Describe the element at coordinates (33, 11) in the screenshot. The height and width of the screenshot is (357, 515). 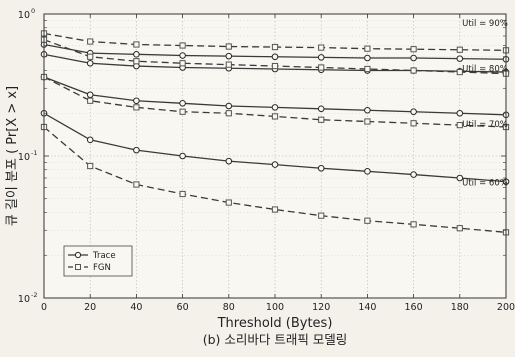
I see `y-tick-label-exponent: 0` at that location.